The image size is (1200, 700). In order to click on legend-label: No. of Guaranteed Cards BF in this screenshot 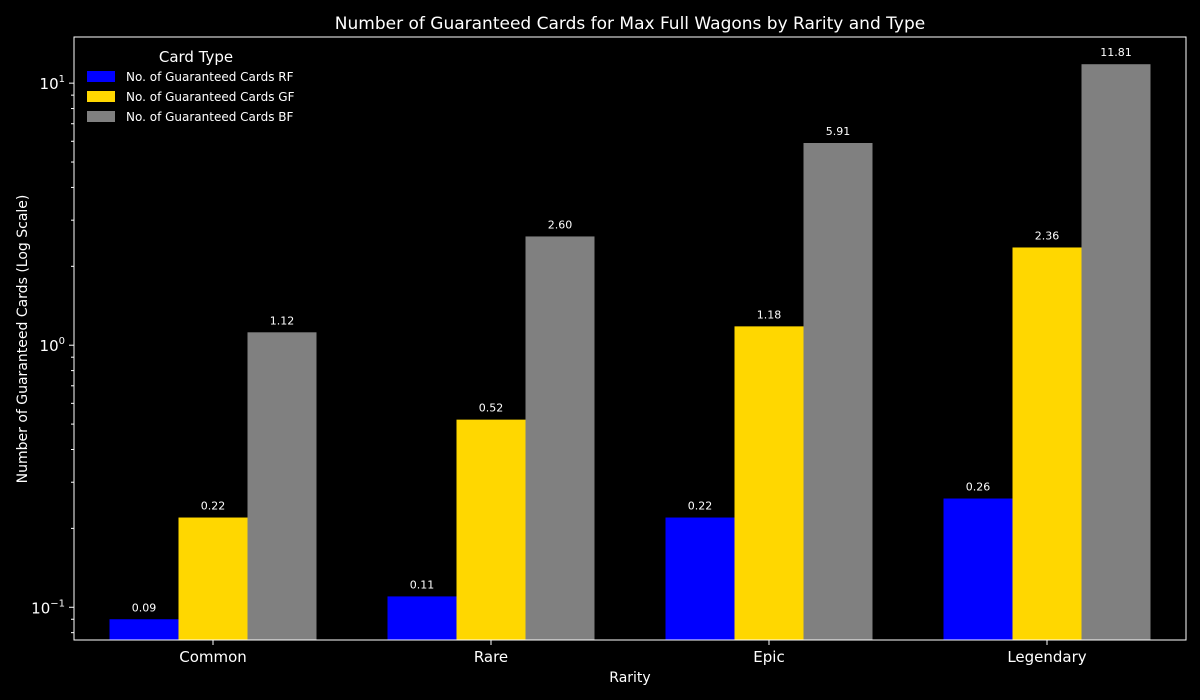, I will do `click(210, 117)`.